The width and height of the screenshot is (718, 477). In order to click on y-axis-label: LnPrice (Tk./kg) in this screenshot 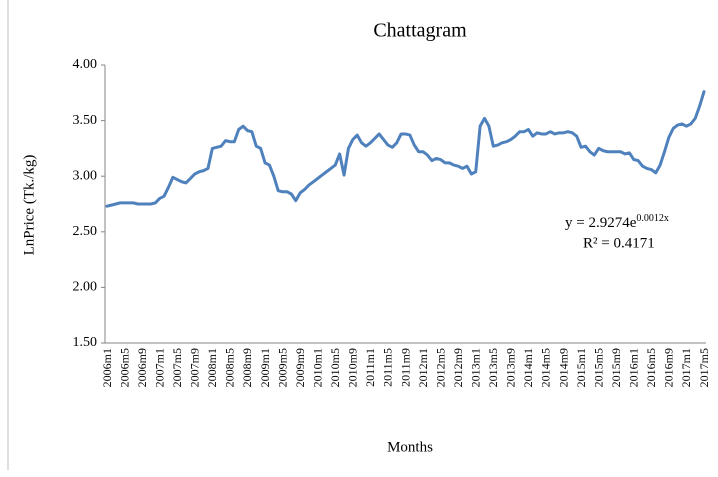, I will do `click(29, 205)`.